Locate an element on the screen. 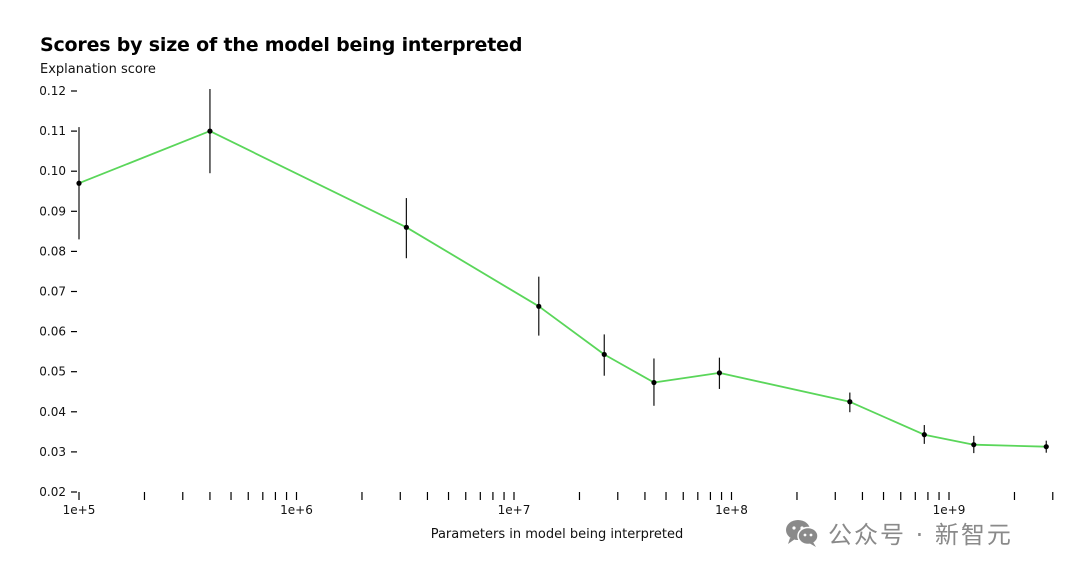  y-tick-label: 0.08 is located at coordinates (52, 251).